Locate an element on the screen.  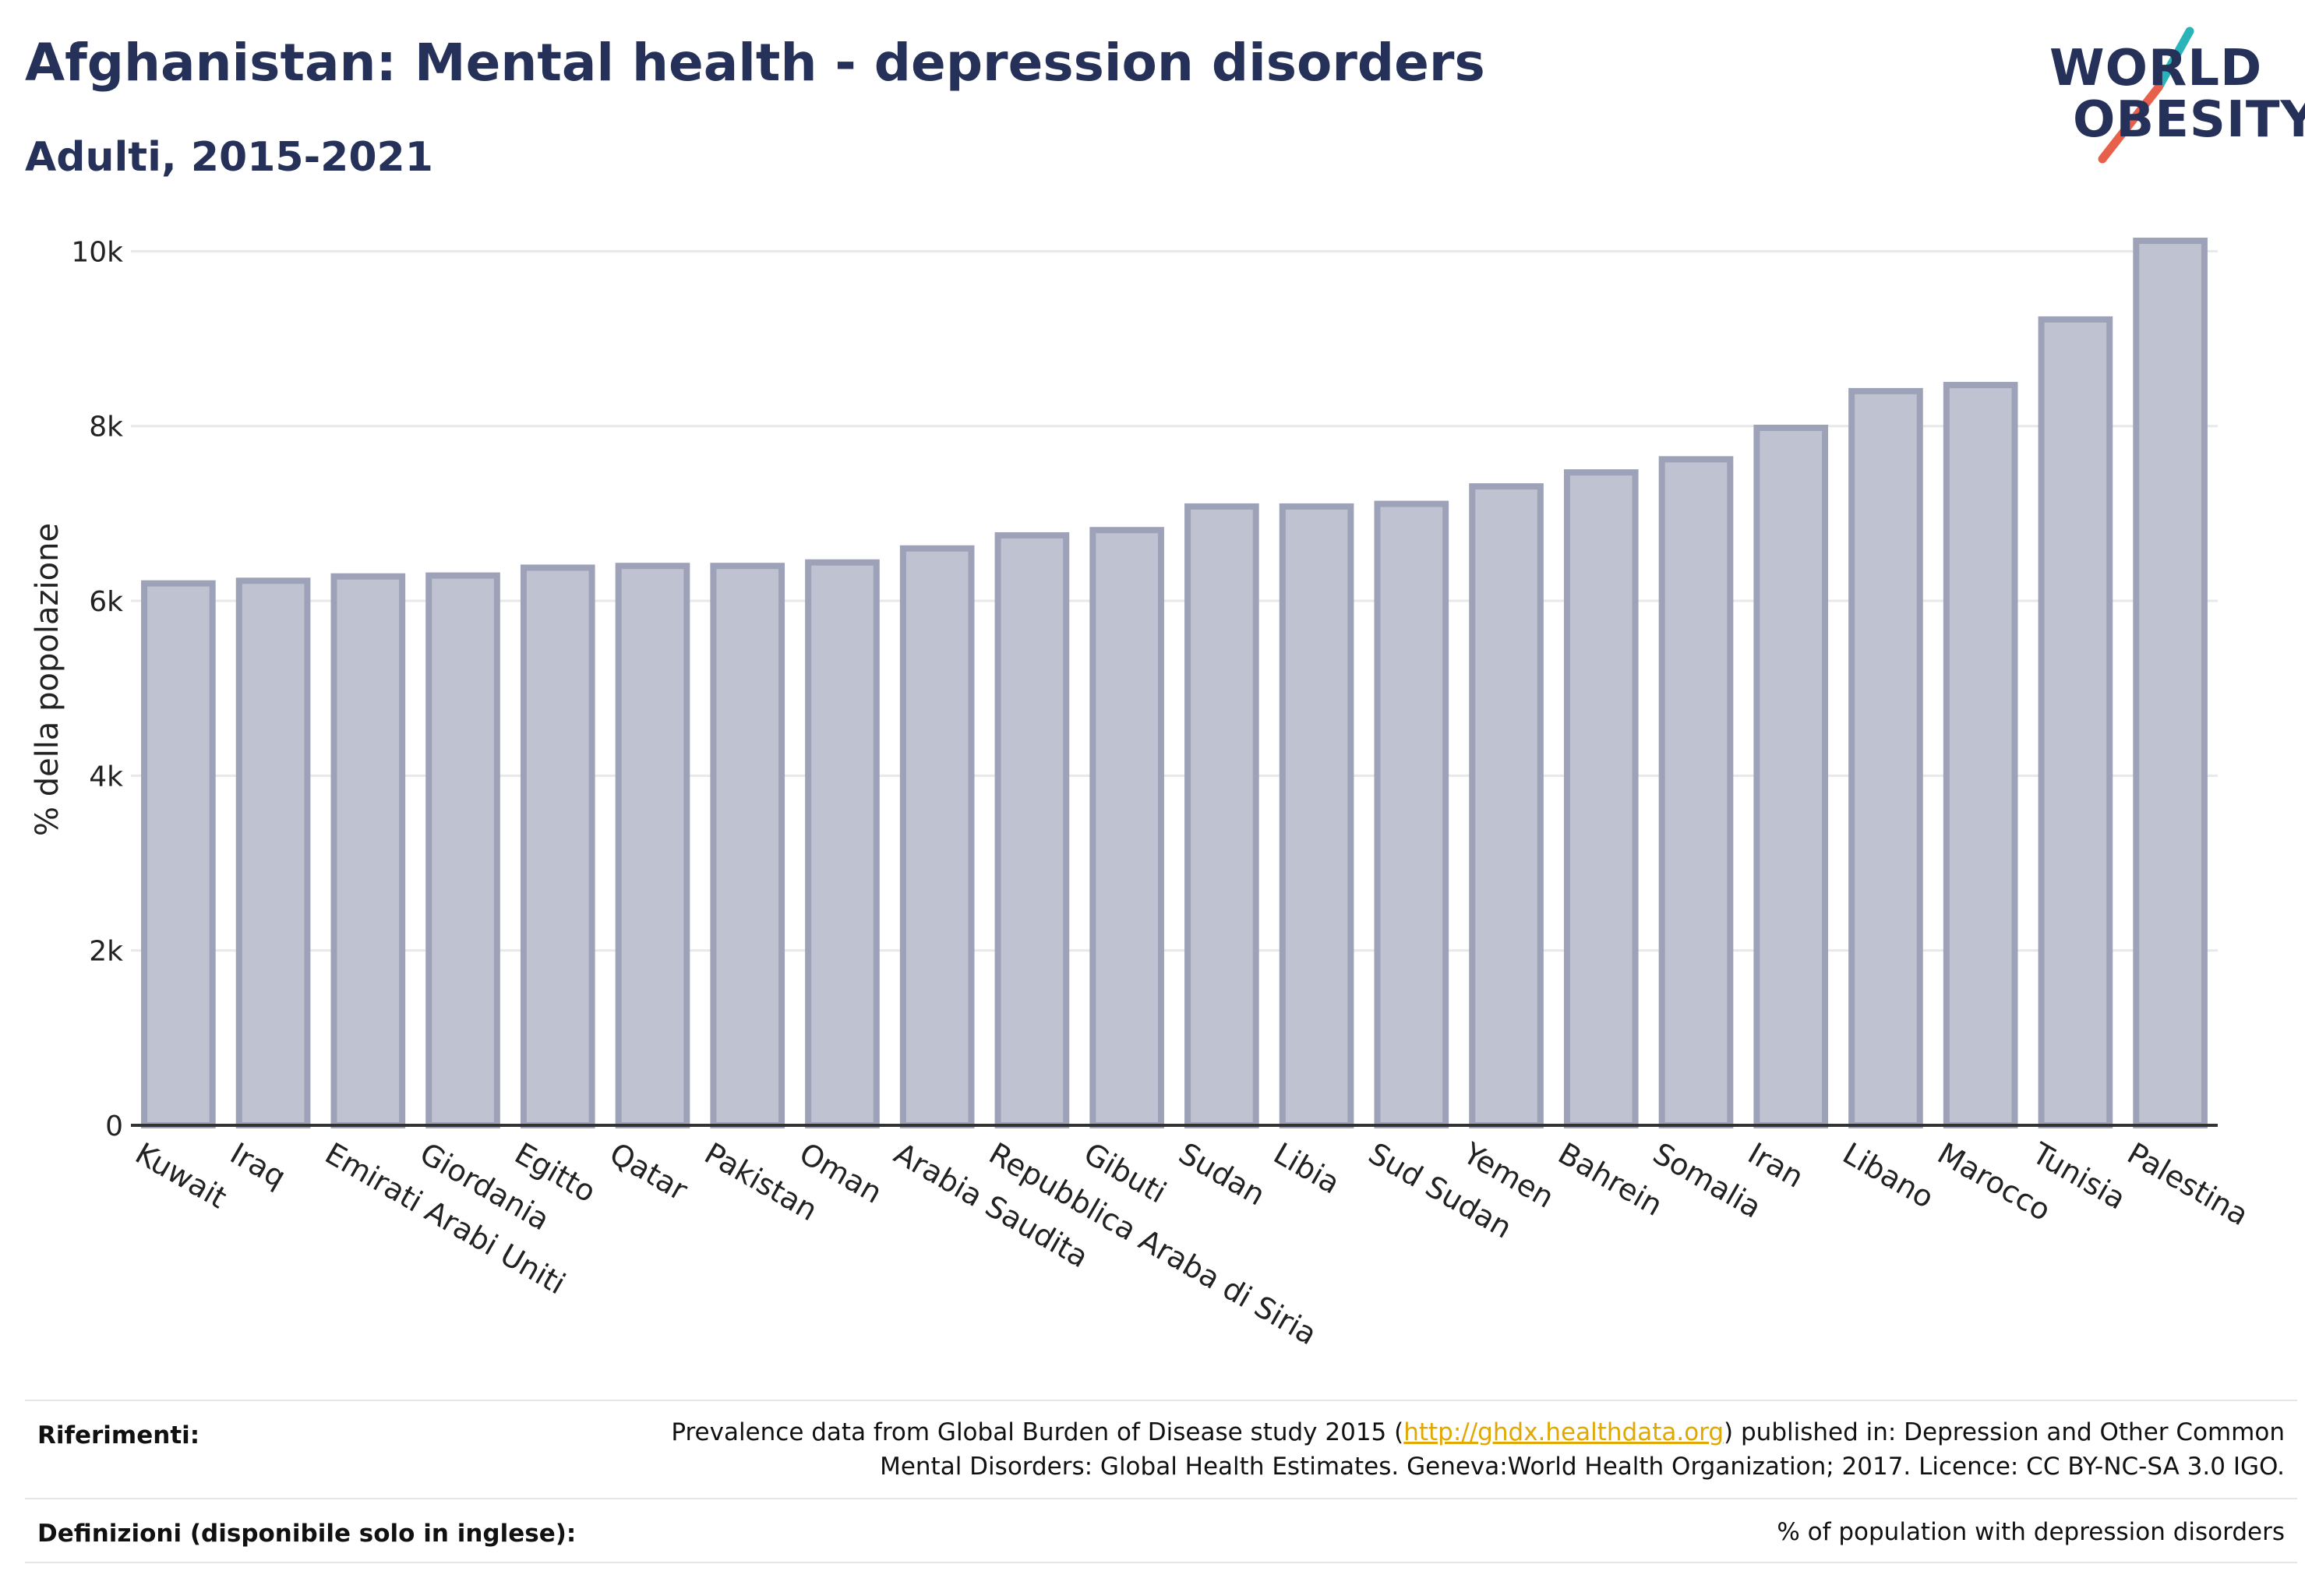
footer-divider-top is located at coordinates (1161, 1400).